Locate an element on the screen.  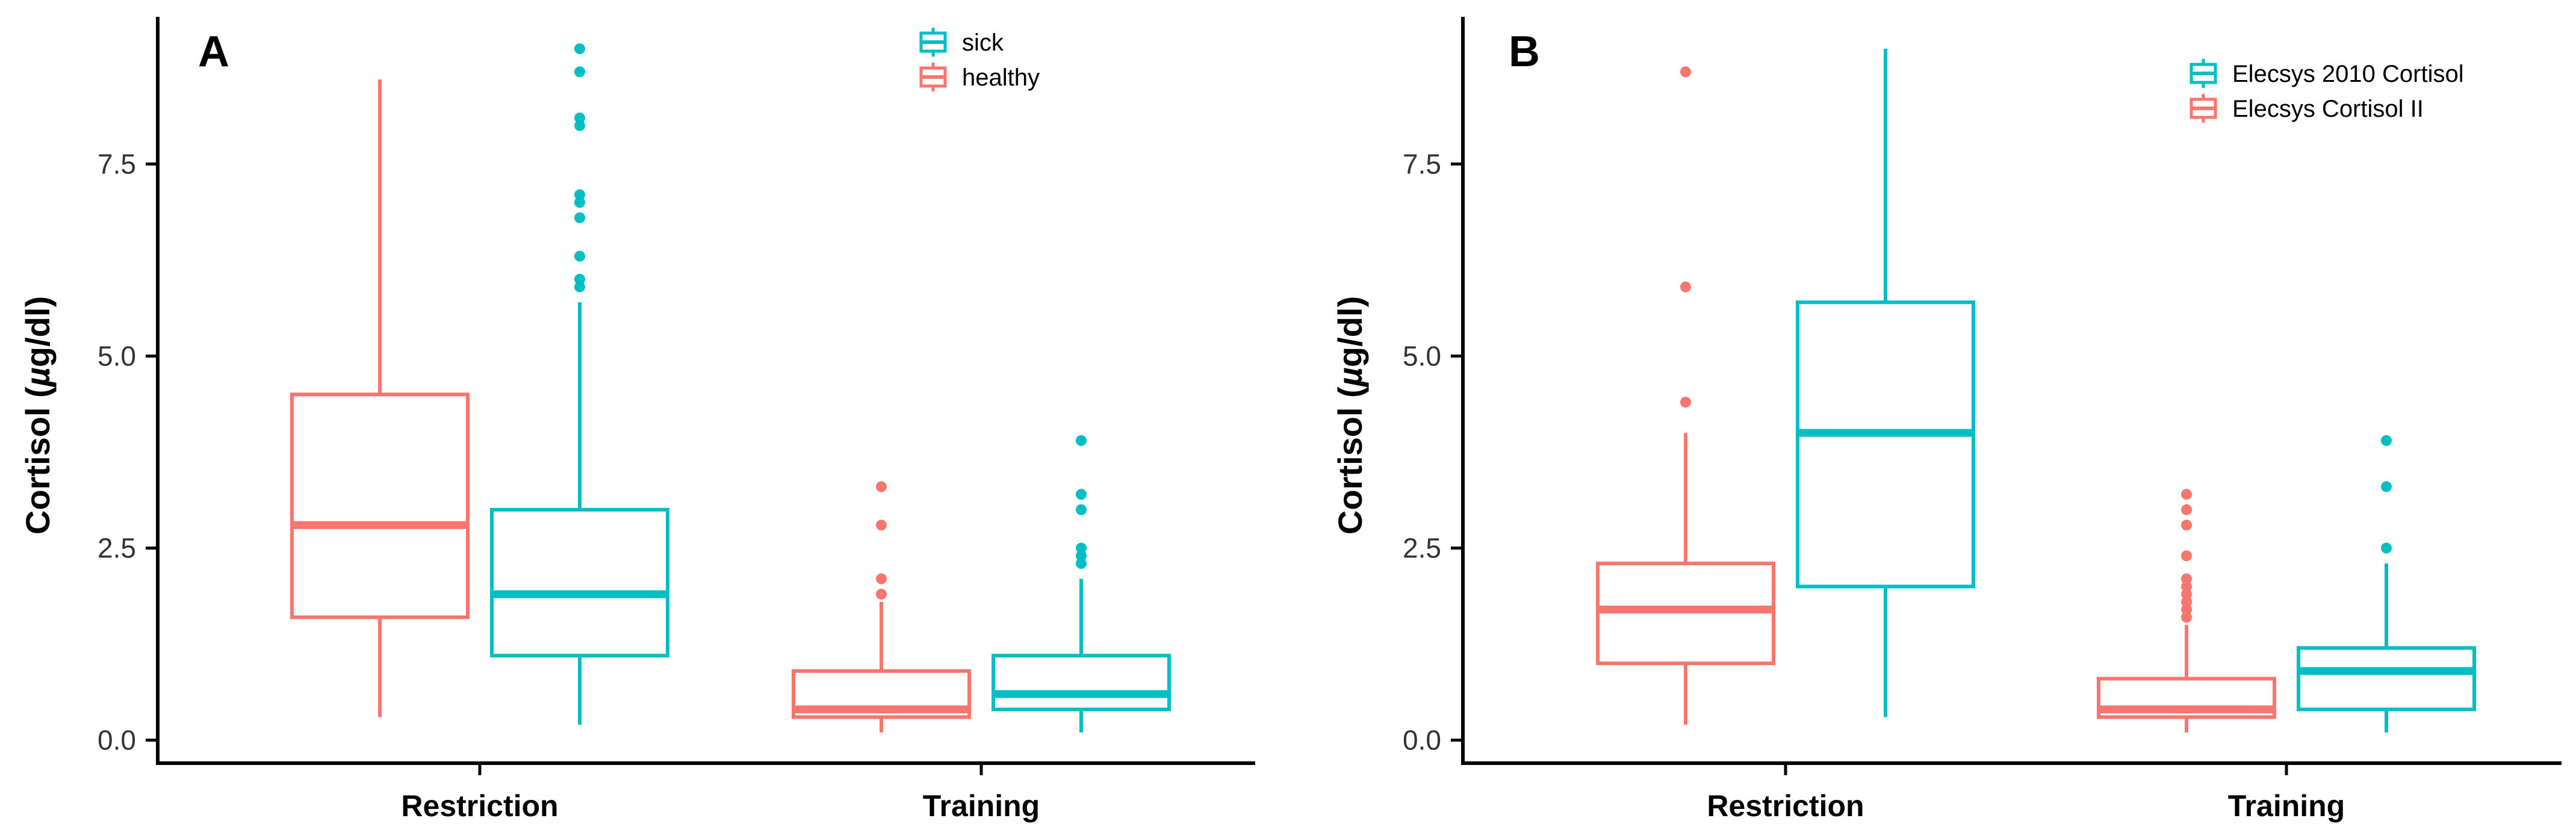
panel-b-elecsys-2010-cortisol-restriction-boxplot is located at coordinates (1885, 383).